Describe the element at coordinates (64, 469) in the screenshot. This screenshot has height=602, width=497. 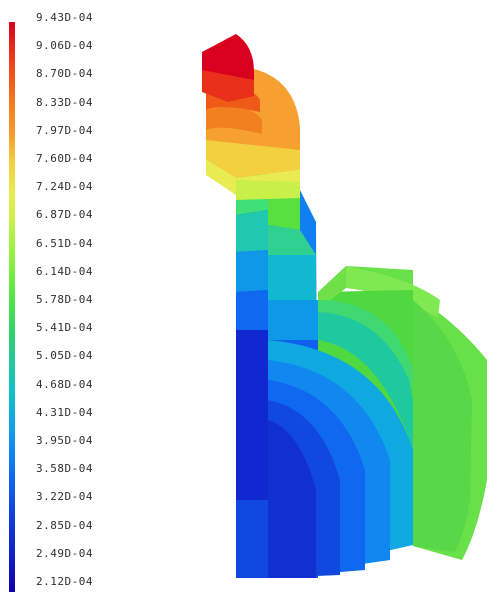
I see `legend-tick-label: 3.58D-04` at that location.